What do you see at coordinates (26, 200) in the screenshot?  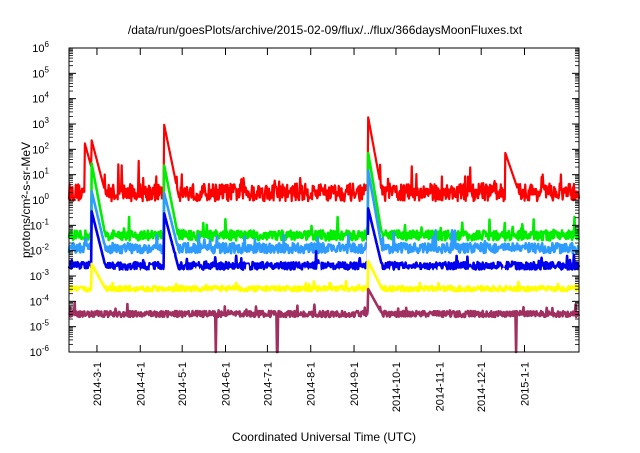 I see `y-axis-title: protons/cm²-s-sr-MeV` at bounding box center [26, 200].